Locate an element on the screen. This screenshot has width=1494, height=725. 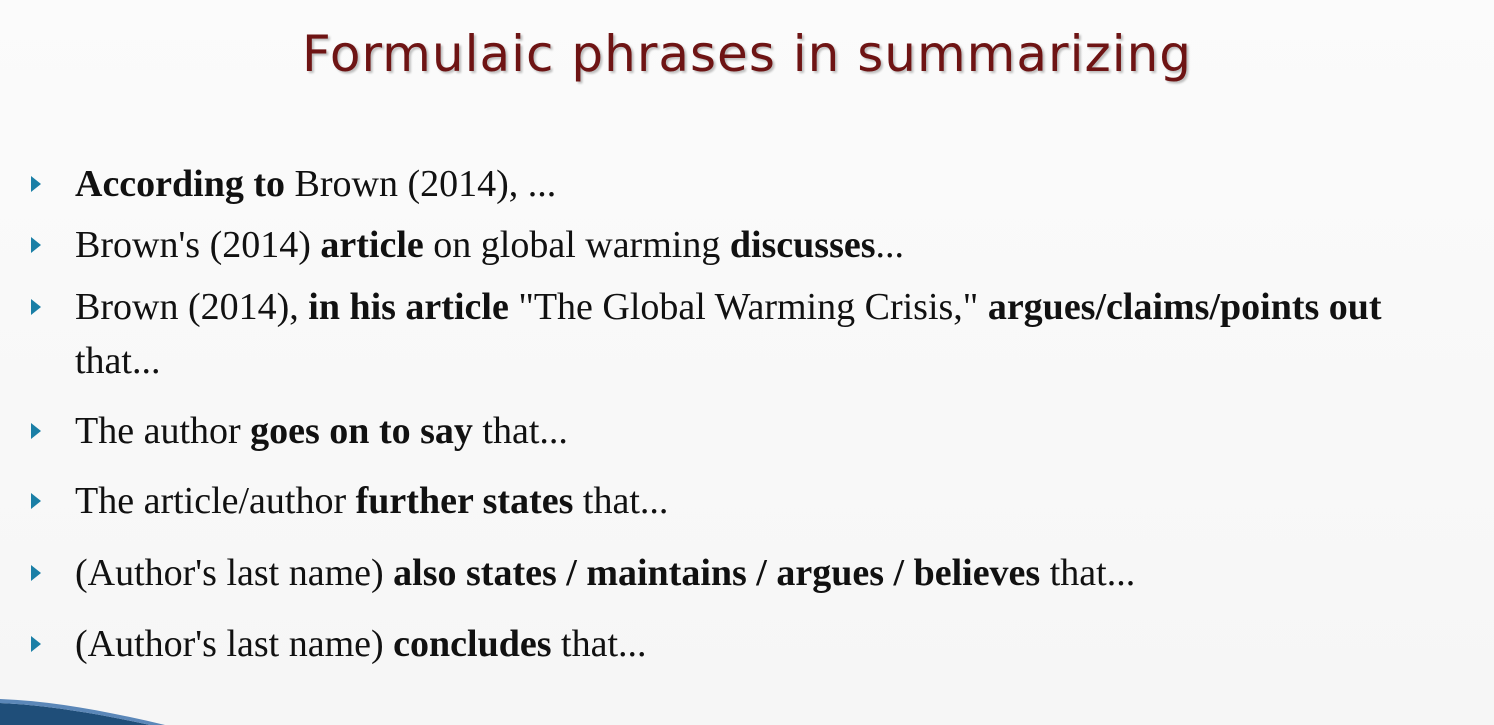
corner-swoosh-decoration is located at coordinates (82, 712).